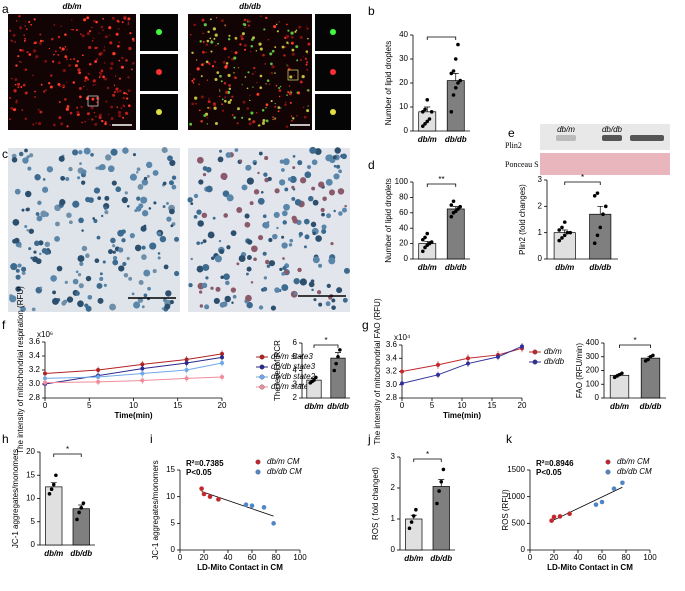 Image resolution: width=685 pixels, height=591 pixels. What do you see at coordinates (284, 471) in the screenshot?
I see `legend-label: db/db CM` at bounding box center [284, 471].